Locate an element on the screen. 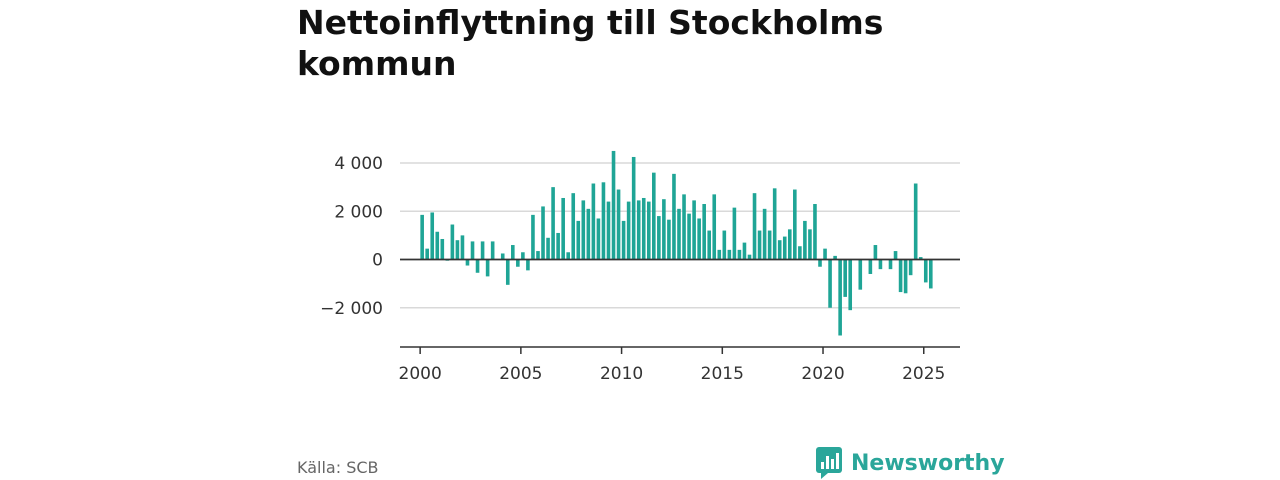 The width and height of the screenshot is (1280, 480). newsworthy-logo-icon is located at coordinates (829, 463).